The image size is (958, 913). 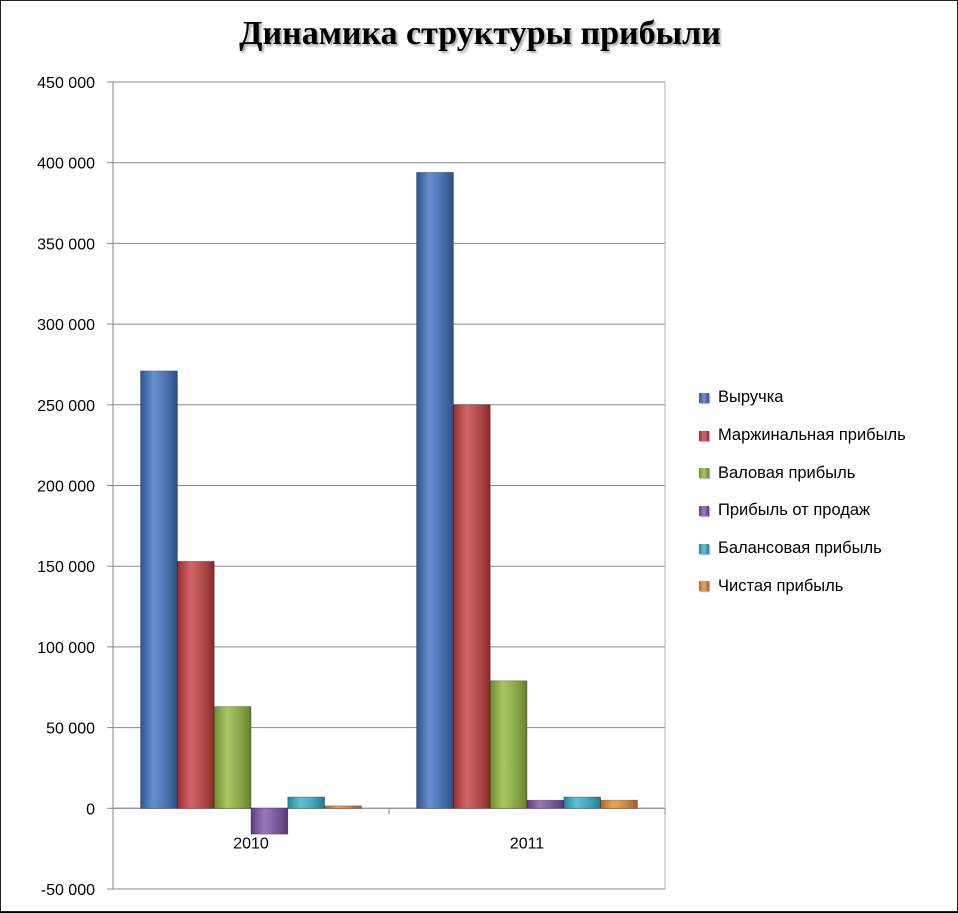 I want to click on y-tick-label: 200 000, so click(x=66, y=487).